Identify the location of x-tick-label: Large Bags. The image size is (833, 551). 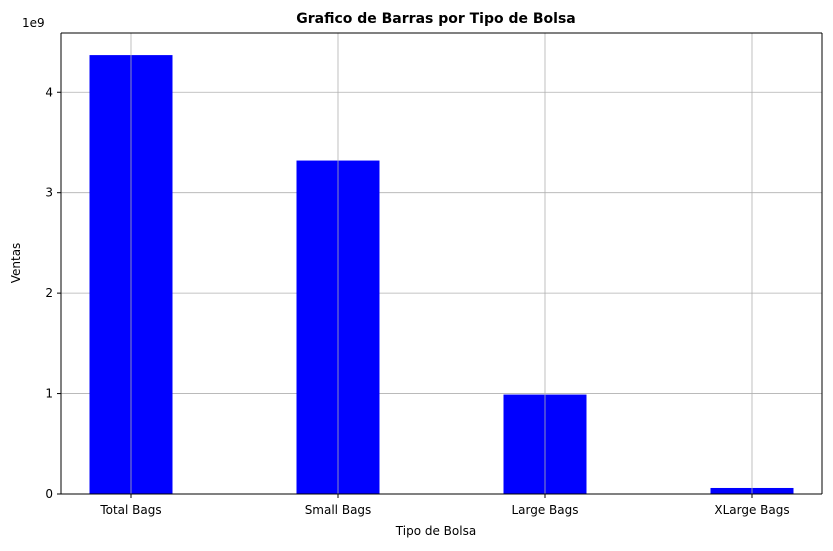
(544, 510).